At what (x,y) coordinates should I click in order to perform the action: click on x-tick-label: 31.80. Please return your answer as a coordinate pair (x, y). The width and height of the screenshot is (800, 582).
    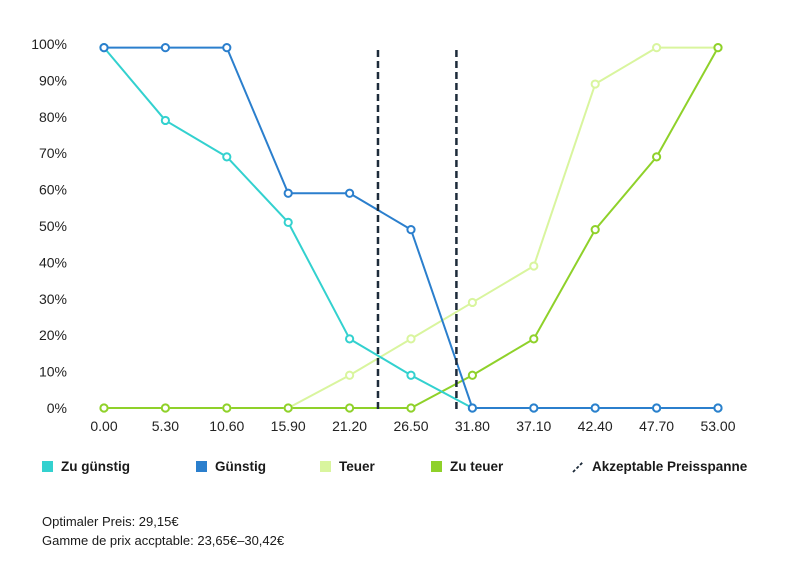
    Looking at the image, I should click on (472, 426).